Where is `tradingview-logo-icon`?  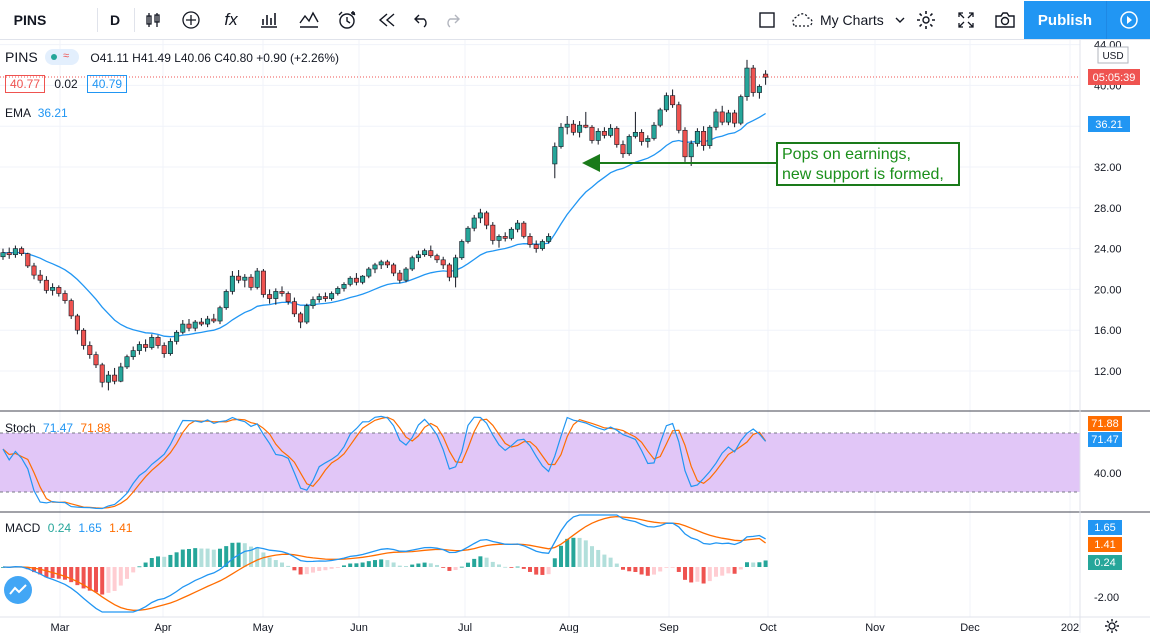 tradingview-logo-icon is located at coordinates (18, 590).